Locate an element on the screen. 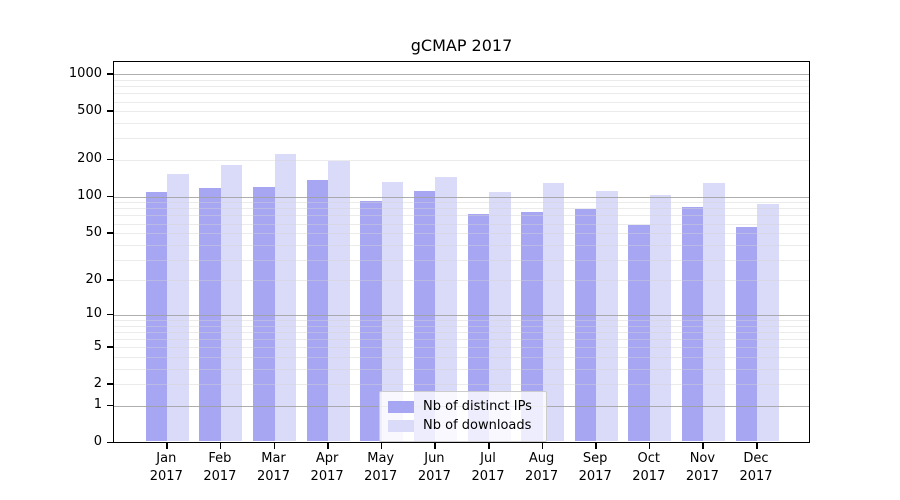  y-tick-label-5: 5 is located at coordinates (97, 346).